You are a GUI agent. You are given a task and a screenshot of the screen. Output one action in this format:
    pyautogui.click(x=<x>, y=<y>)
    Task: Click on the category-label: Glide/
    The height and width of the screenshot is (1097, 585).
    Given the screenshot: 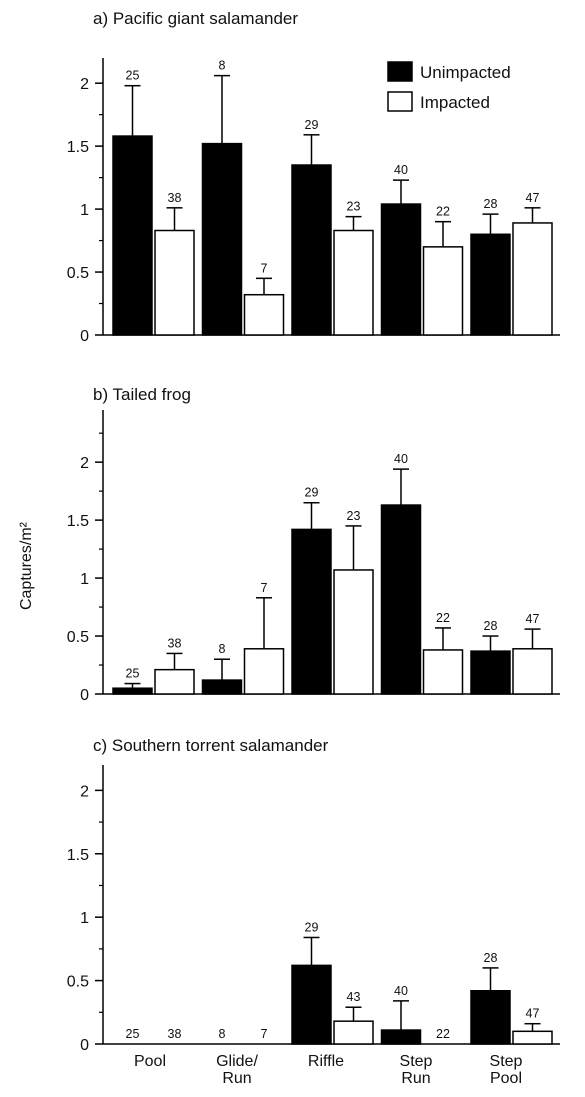 What is the action you would take?
    pyautogui.click(x=237, y=1061)
    